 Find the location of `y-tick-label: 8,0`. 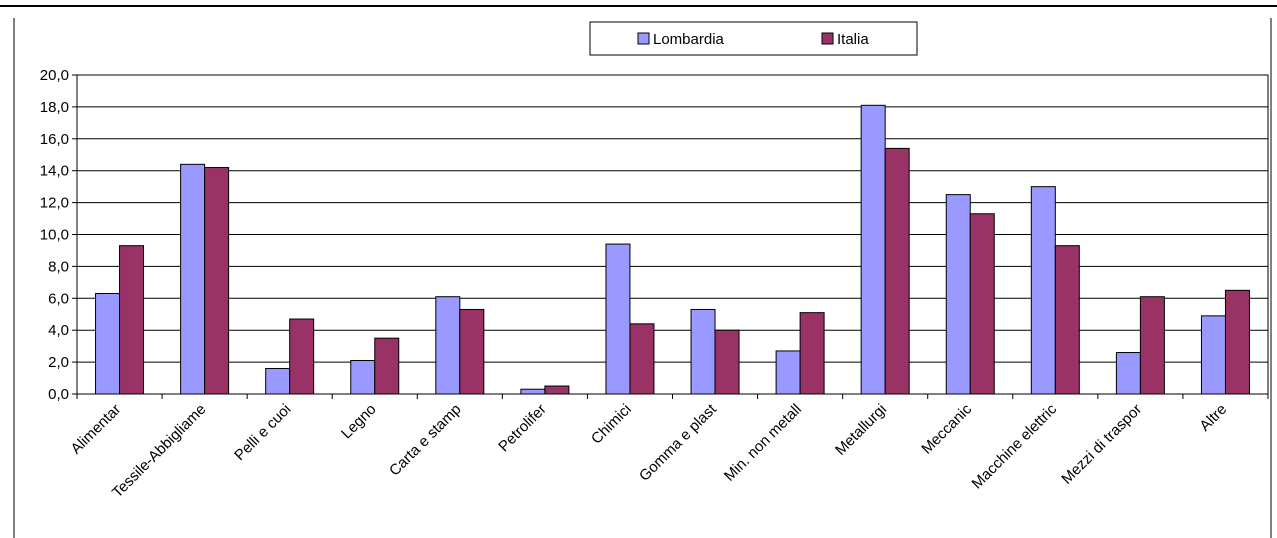

y-tick-label: 8,0 is located at coordinates (58, 266).